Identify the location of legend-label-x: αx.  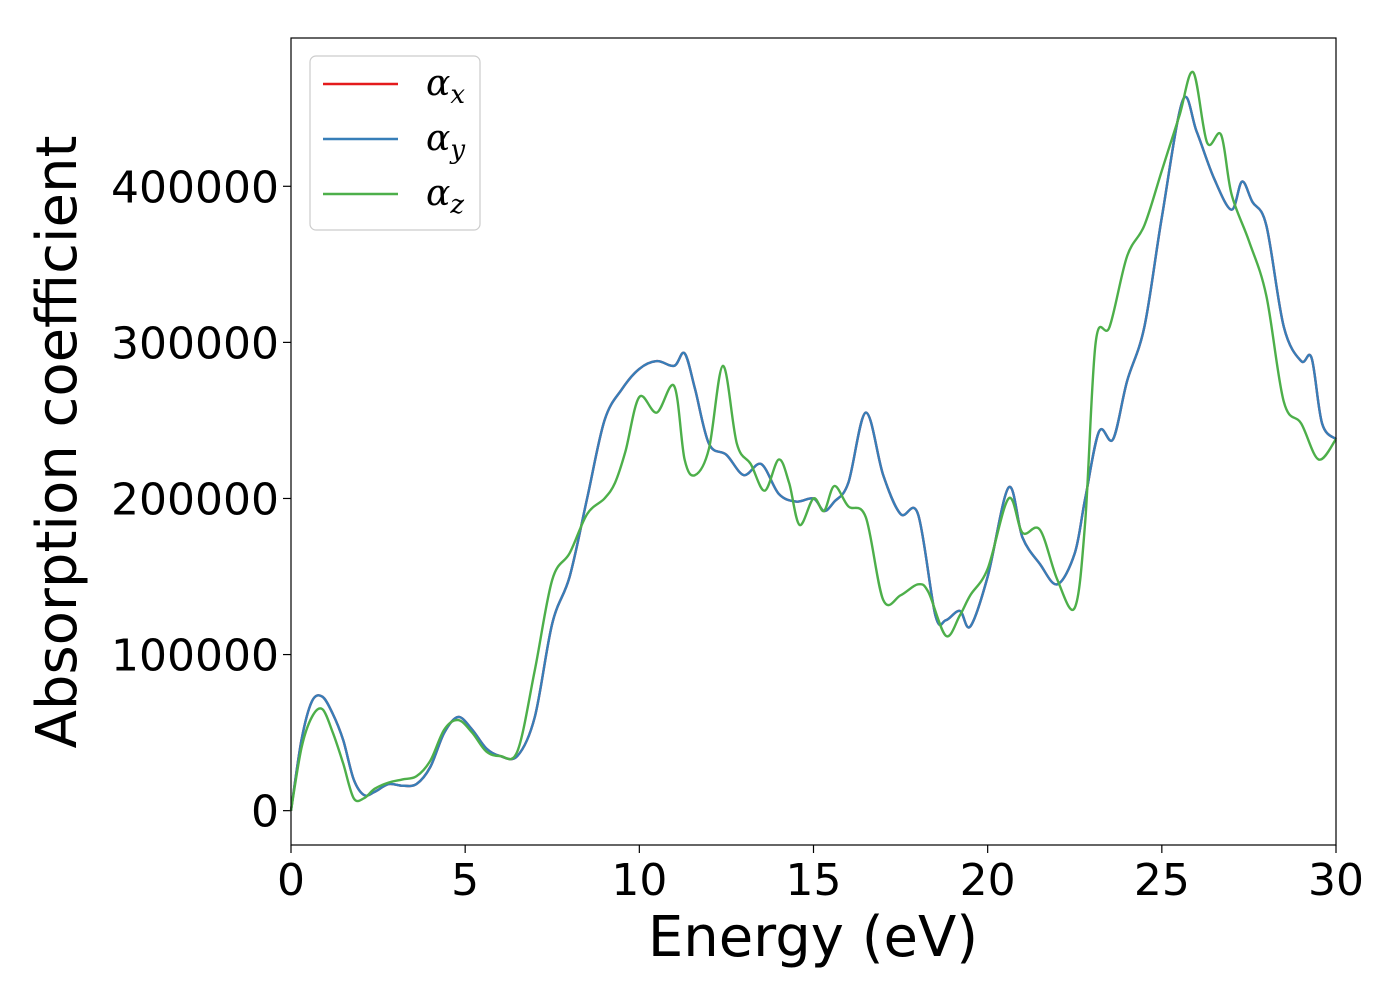
(445, 86).